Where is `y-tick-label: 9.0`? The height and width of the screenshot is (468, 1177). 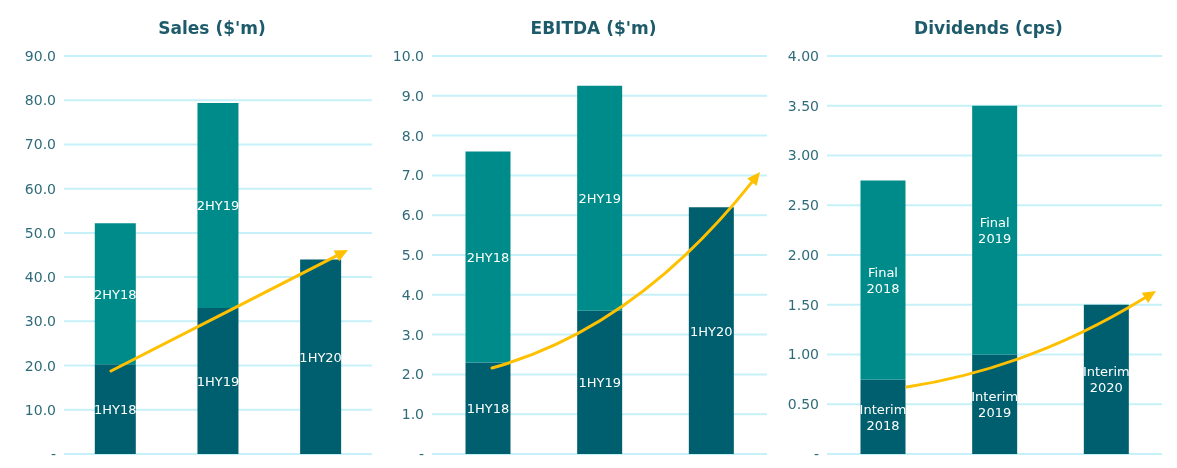 y-tick-label: 9.0 is located at coordinates (412, 95).